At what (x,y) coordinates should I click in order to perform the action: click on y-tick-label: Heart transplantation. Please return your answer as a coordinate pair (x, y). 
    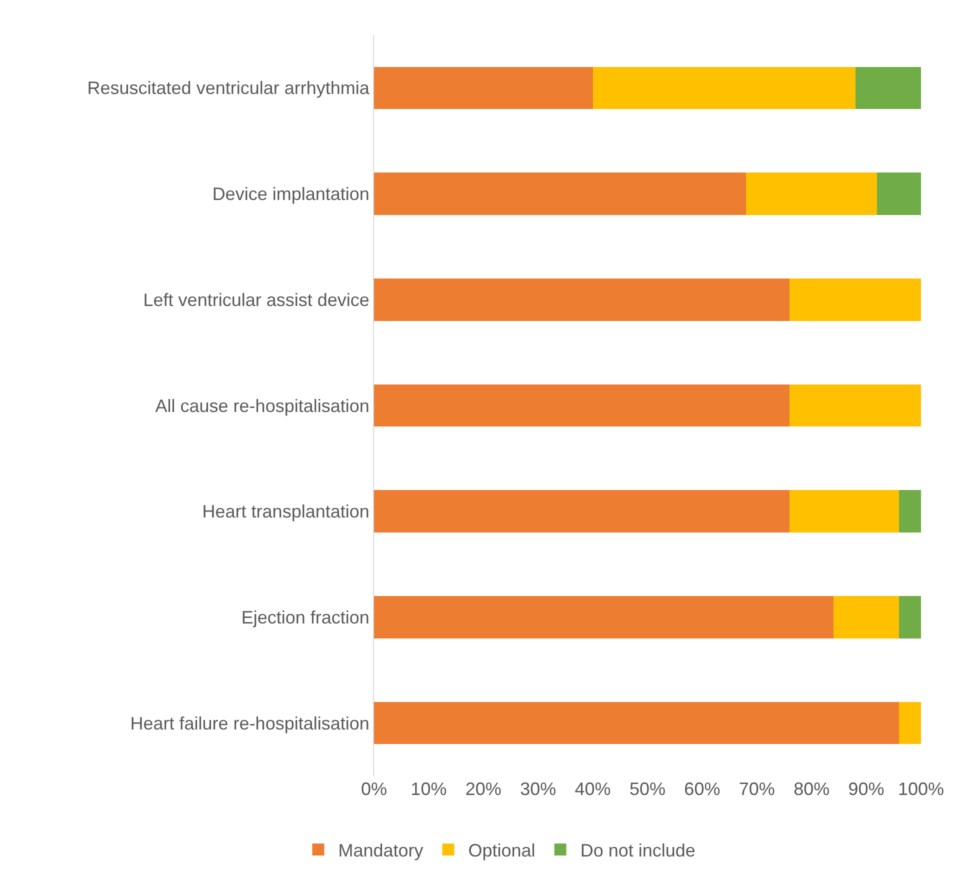
    Looking at the image, I should click on (286, 512).